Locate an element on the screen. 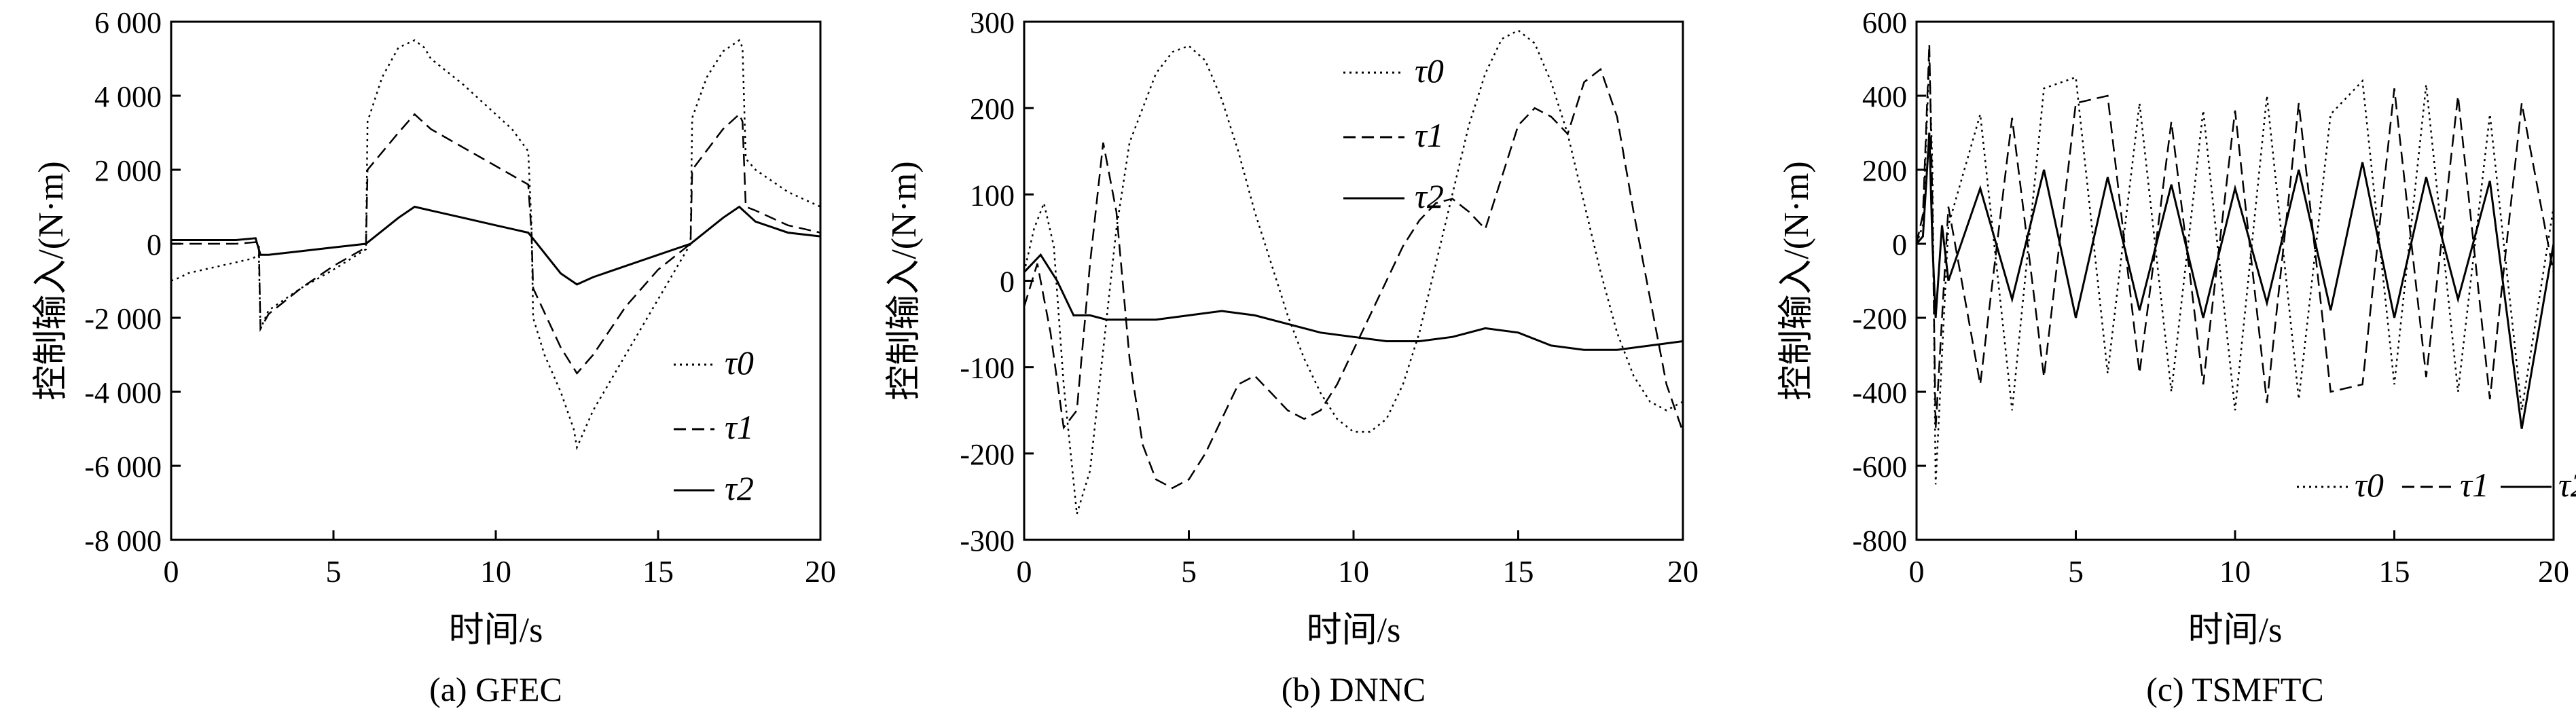  y-tick-label: -4 000 is located at coordinates (123, 392).